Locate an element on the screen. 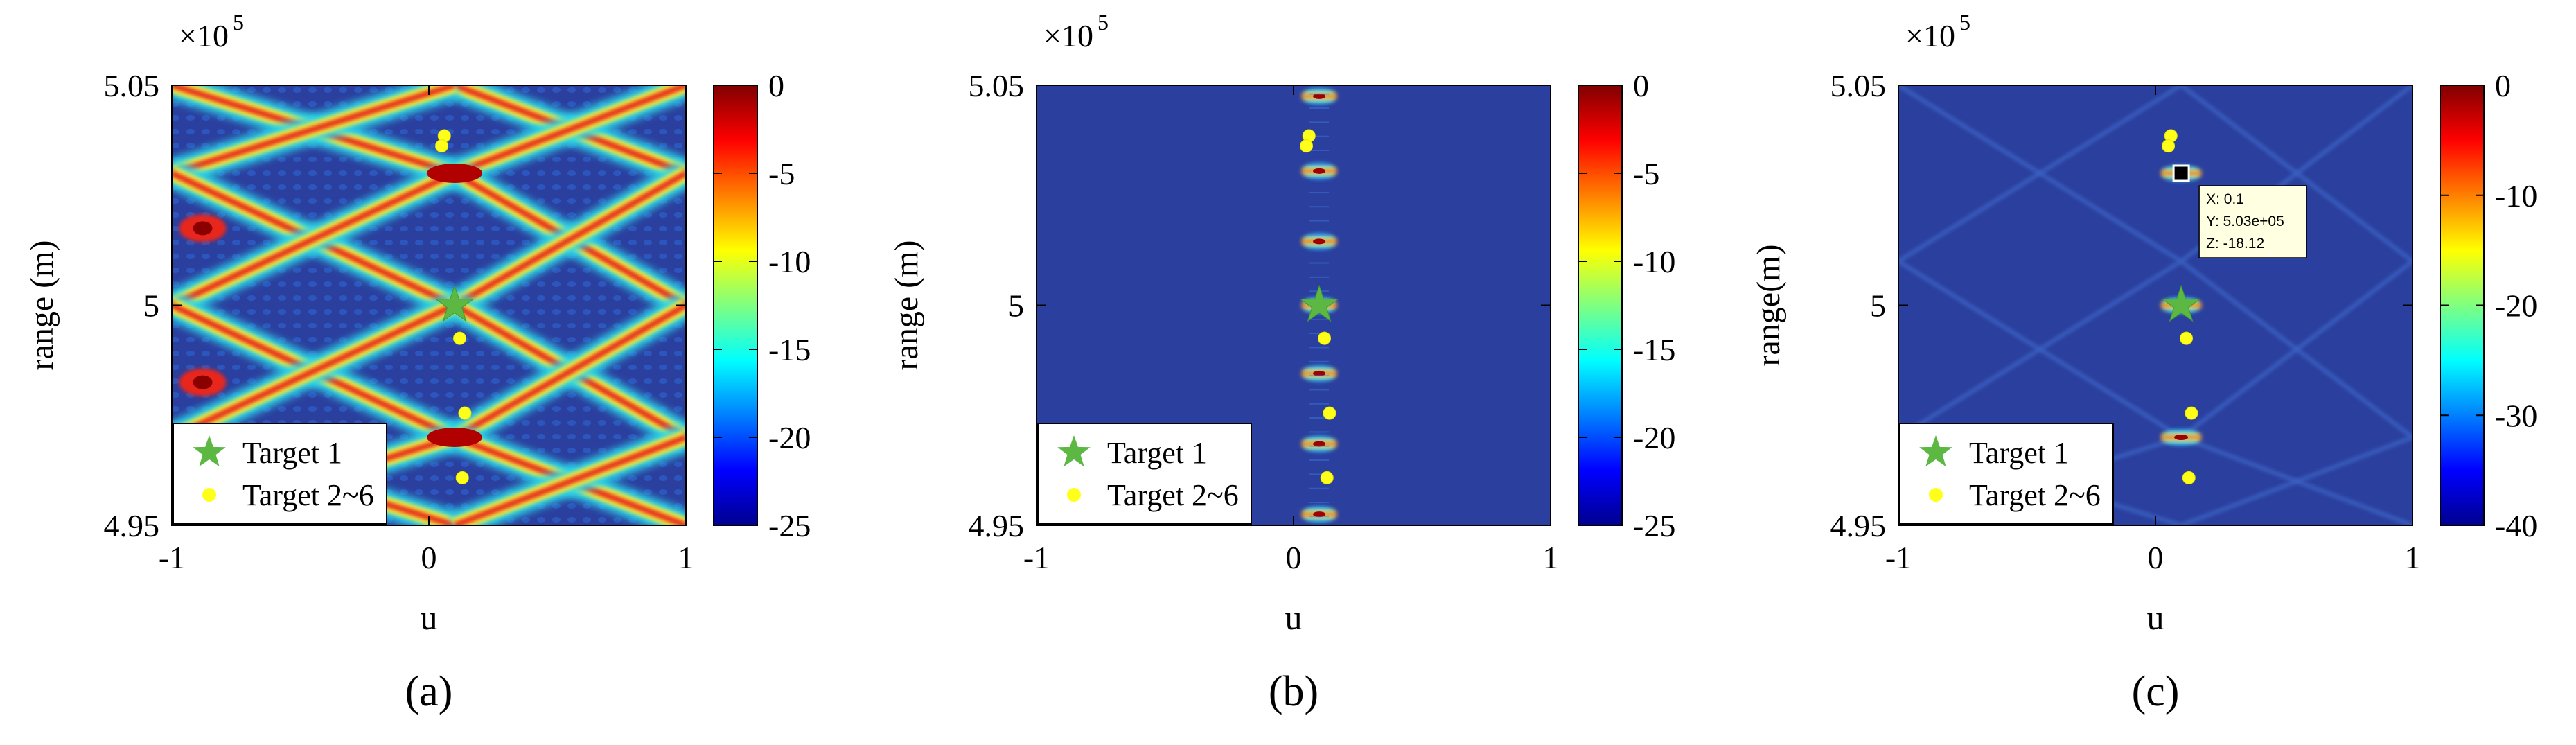  legend-box is located at coordinates (2006, 474).